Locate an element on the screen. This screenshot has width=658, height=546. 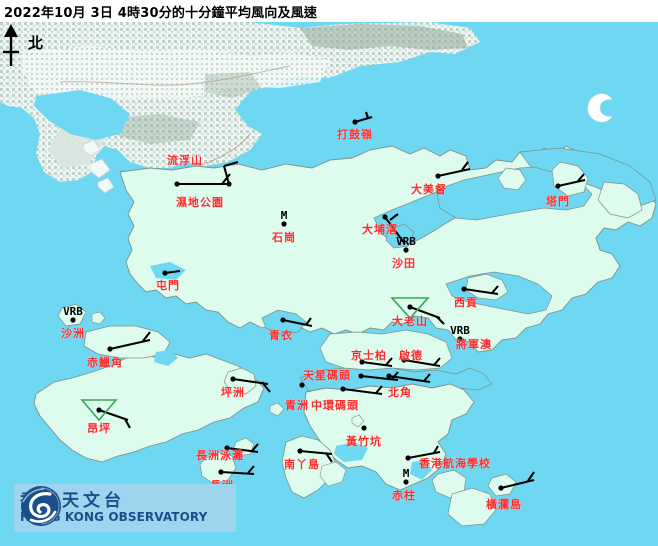
station-label: 青洲 is located at coordinates (297, 405).